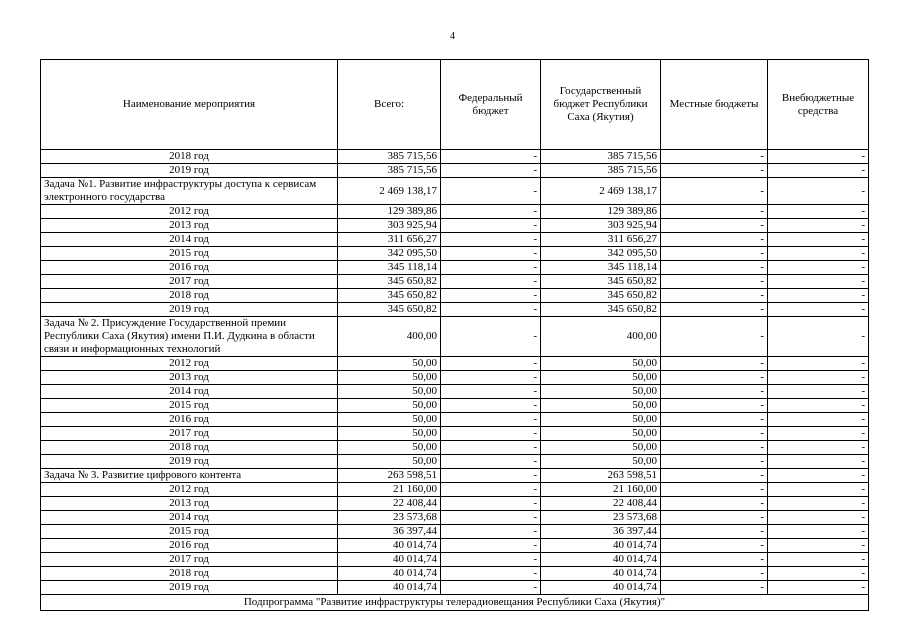 This screenshot has height=640, width=905. What do you see at coordinates (454, 267) in the screenshot?
I see `table-row: 2016 год 345 118,14 - 345 118,14 - -` at bounding box center [454, 267].